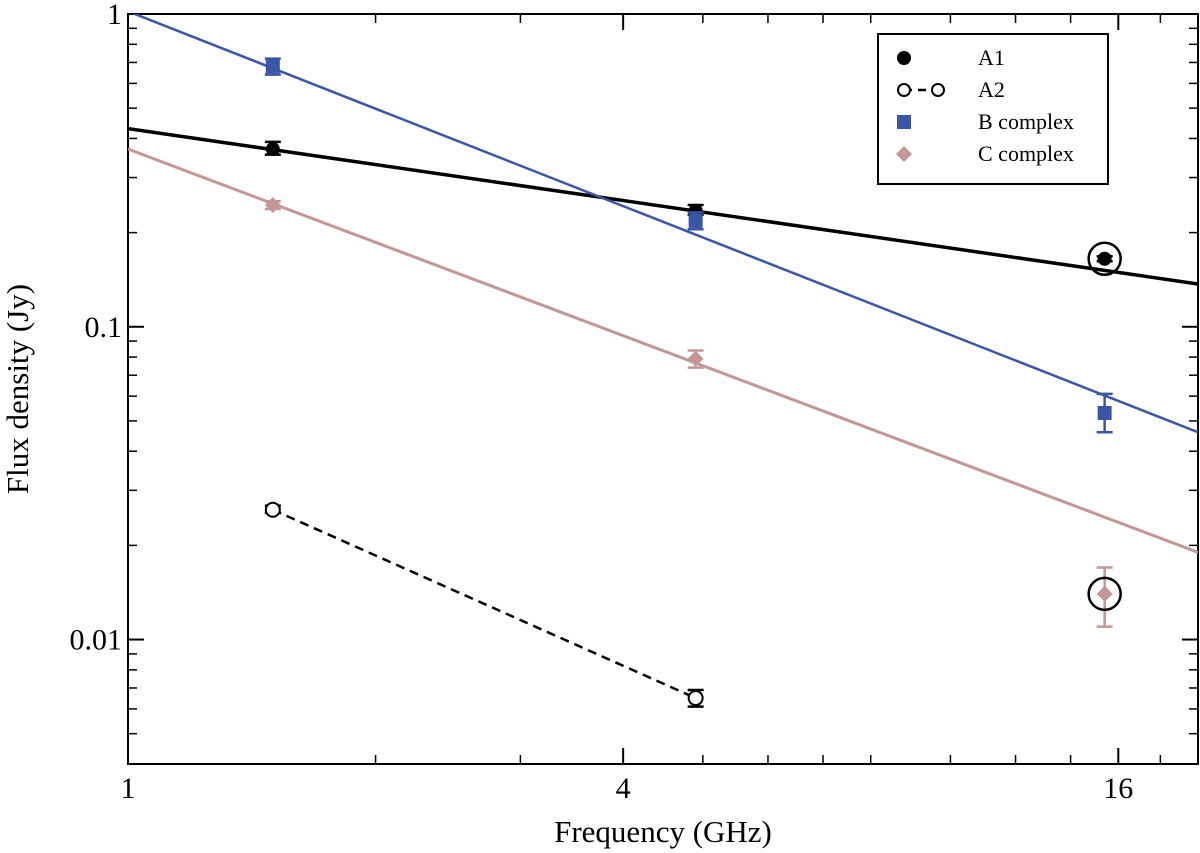 The width and height of the screenshot is (1200, 853). Describe the element at coordinates (1026, 121) in the screenshot. I see `legend-label-b-complex: B complex` at that location.